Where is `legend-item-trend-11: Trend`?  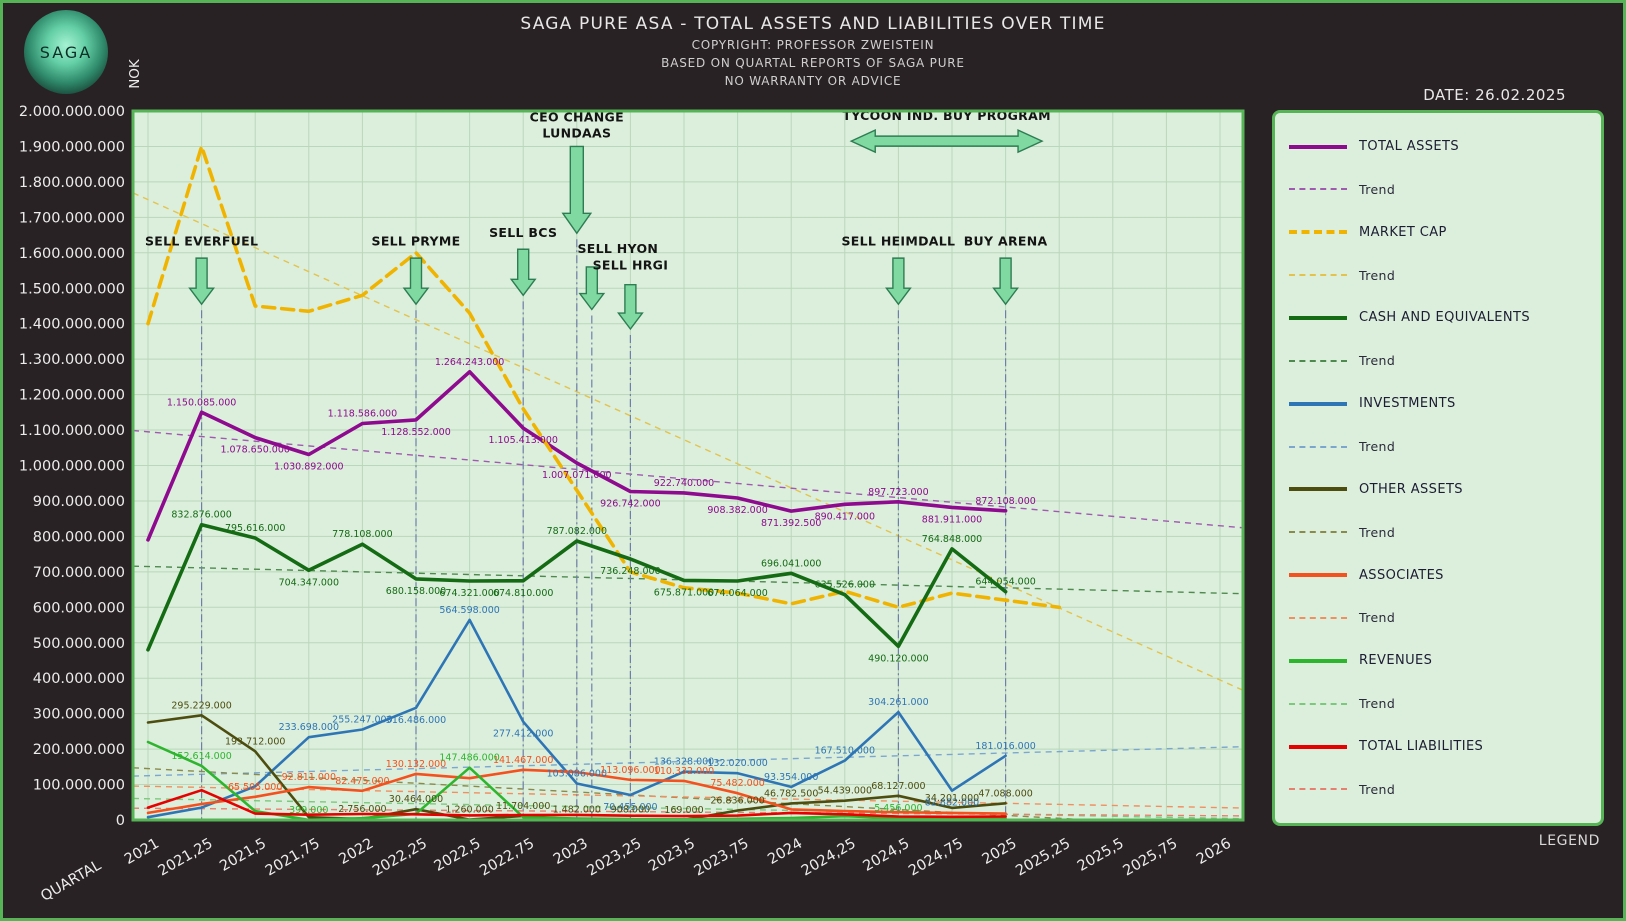 legend-item-trend-11: Trend is located at coordinates (1441, 617).